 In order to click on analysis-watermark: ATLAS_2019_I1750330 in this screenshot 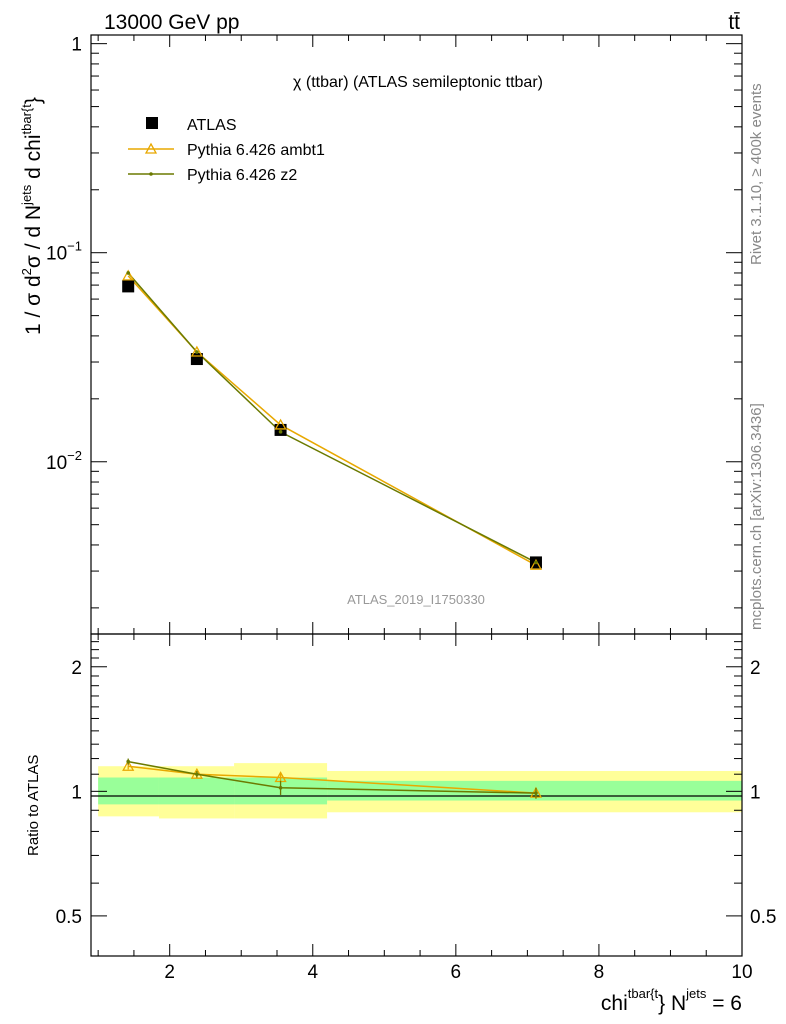, I will do `click(416, 599)`.